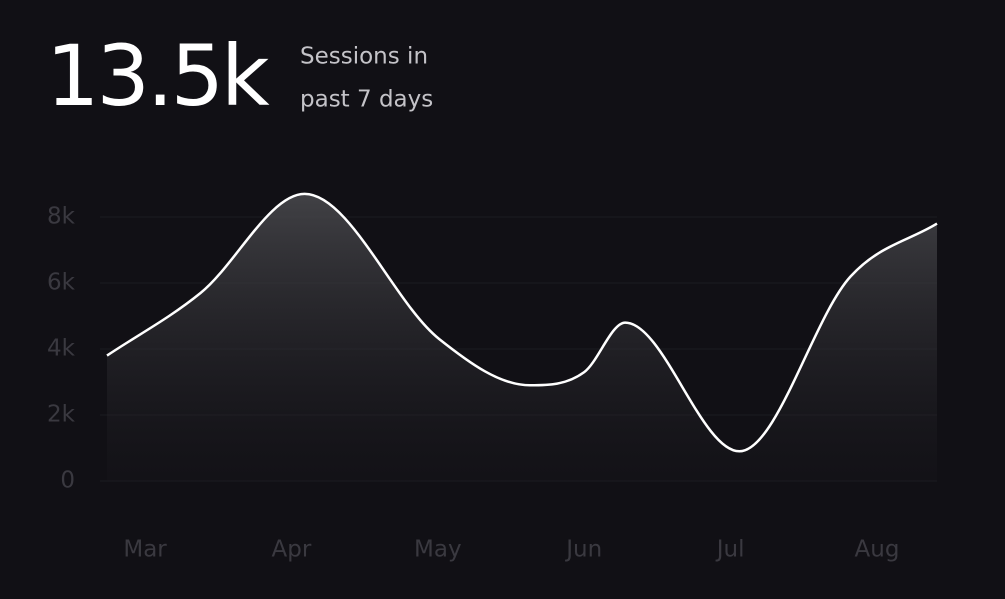 The width and height of the screenshot is (1005, 599). I want to click on kpi-value: 13.5k, so click(158, 76).